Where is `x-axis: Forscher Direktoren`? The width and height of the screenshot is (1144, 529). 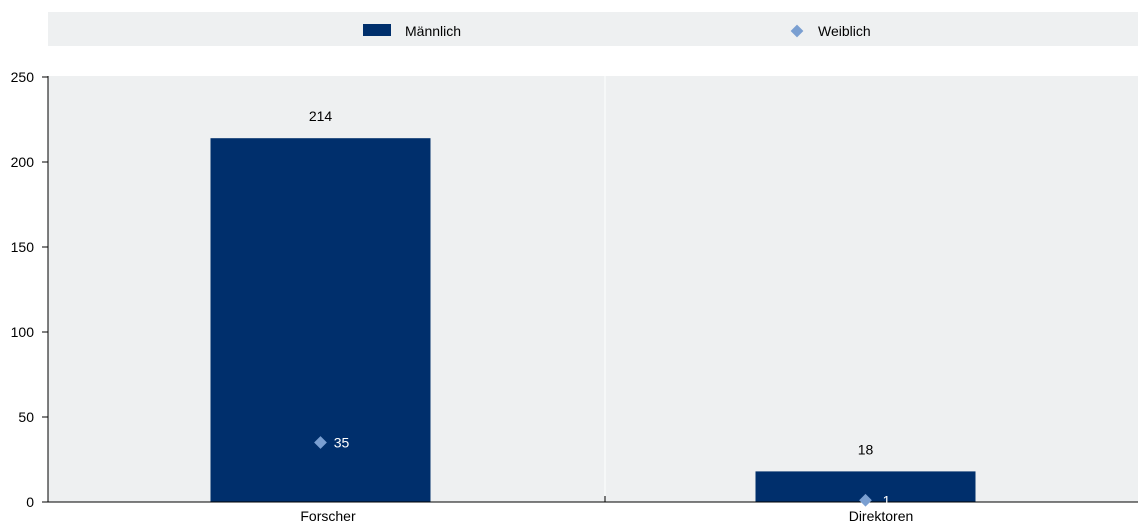 x-axis: Forscher Direktoren is located at coordinates (593, 510).